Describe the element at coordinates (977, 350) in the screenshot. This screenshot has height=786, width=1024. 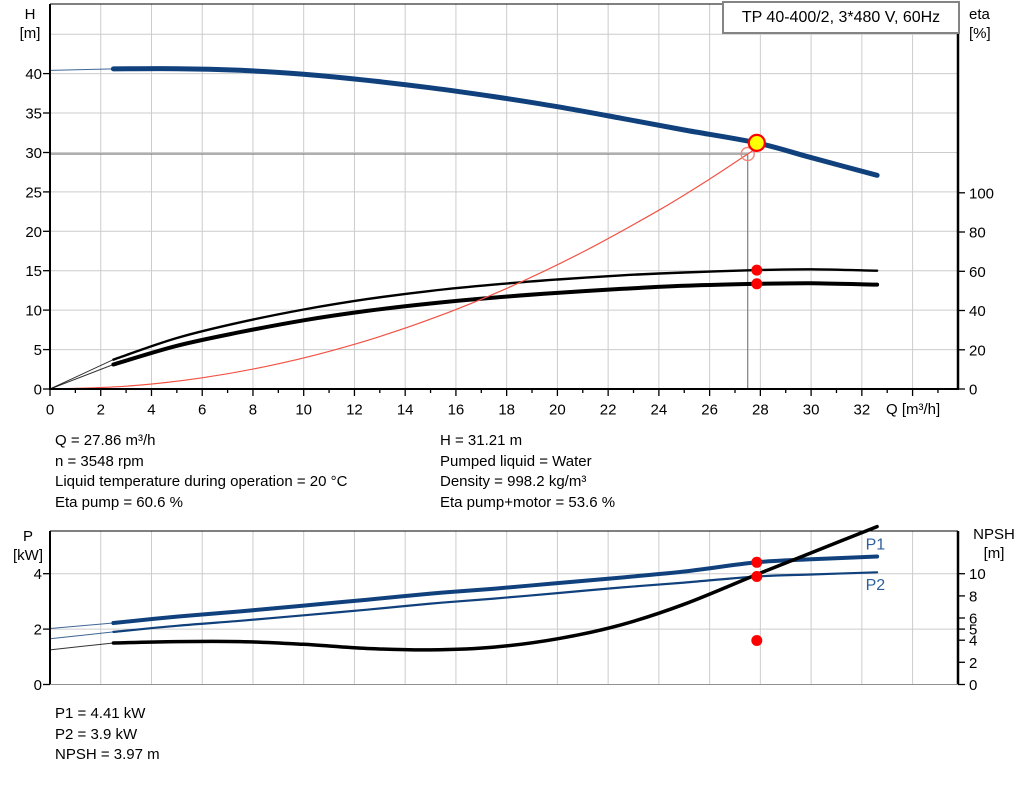
I see `y-right-tick-label: 20` at that location.